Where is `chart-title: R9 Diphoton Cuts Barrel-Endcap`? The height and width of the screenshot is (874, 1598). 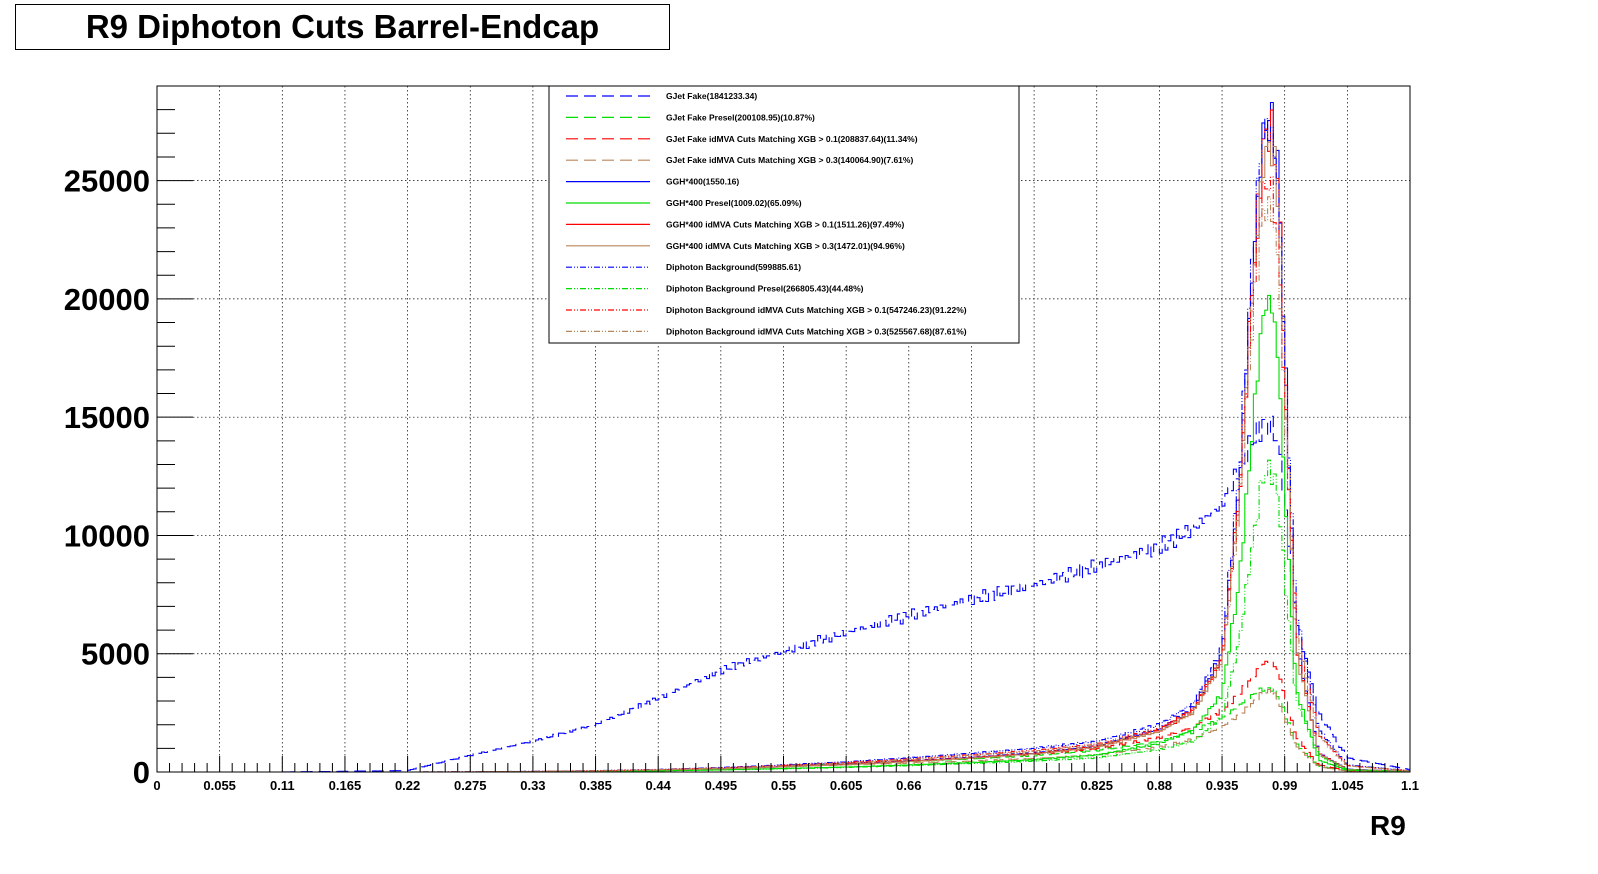
chart-title: R9 Diphoton Cuts Barrel-Endcap is located at coordinates (342, 26).